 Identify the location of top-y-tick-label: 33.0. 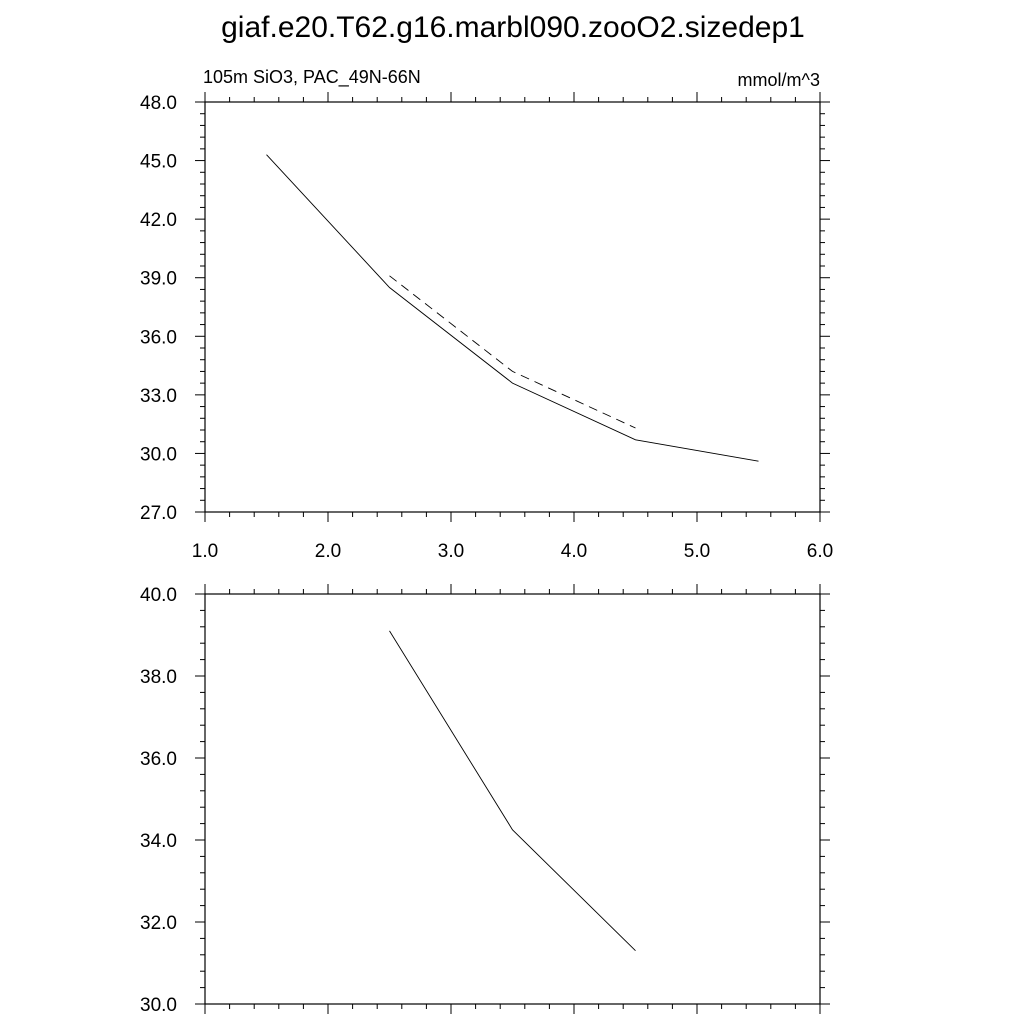
(158, 396).